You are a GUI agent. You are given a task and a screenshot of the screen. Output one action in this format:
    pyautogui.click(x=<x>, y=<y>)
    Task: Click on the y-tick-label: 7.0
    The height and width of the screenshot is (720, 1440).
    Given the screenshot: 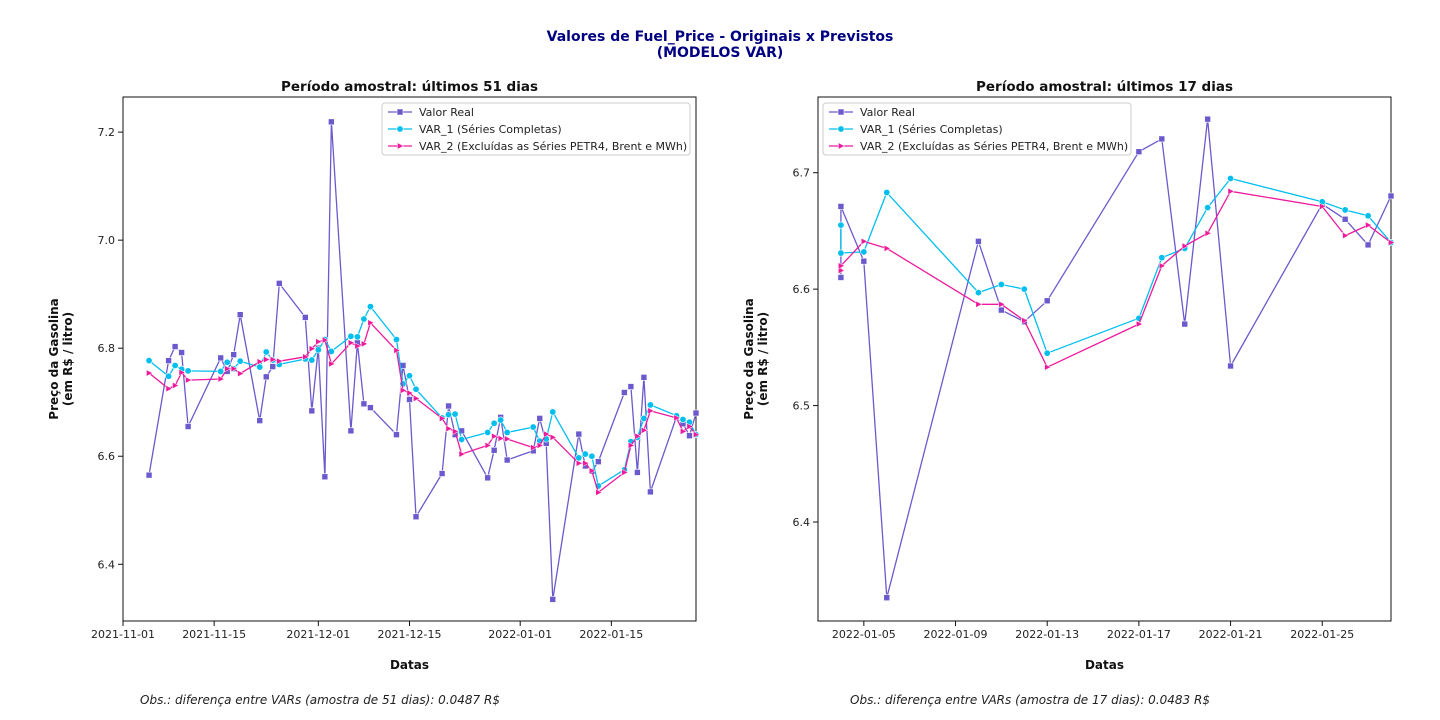 What is the action you would take?
    pyautogui.click(x=107, y=240)
    